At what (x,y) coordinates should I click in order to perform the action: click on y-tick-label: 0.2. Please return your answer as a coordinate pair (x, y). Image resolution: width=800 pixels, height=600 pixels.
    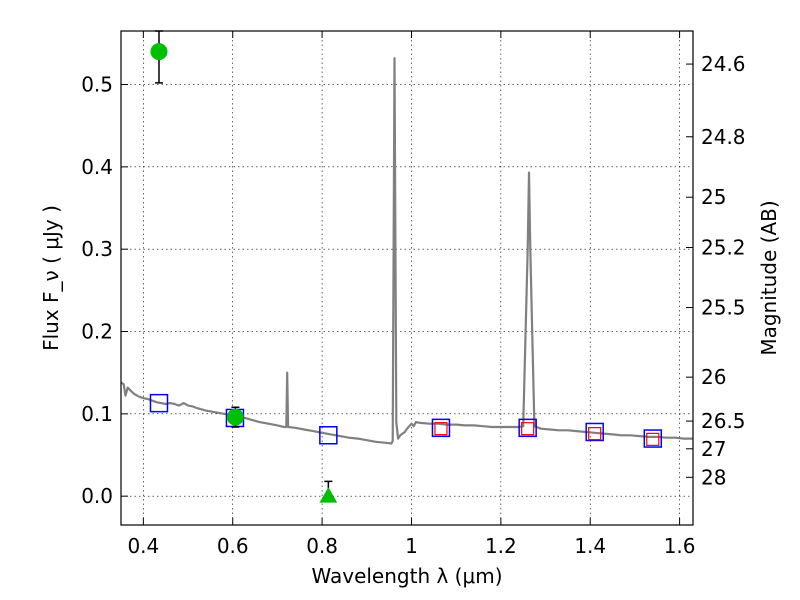
    Looking at the image, I should click on (97, 332).